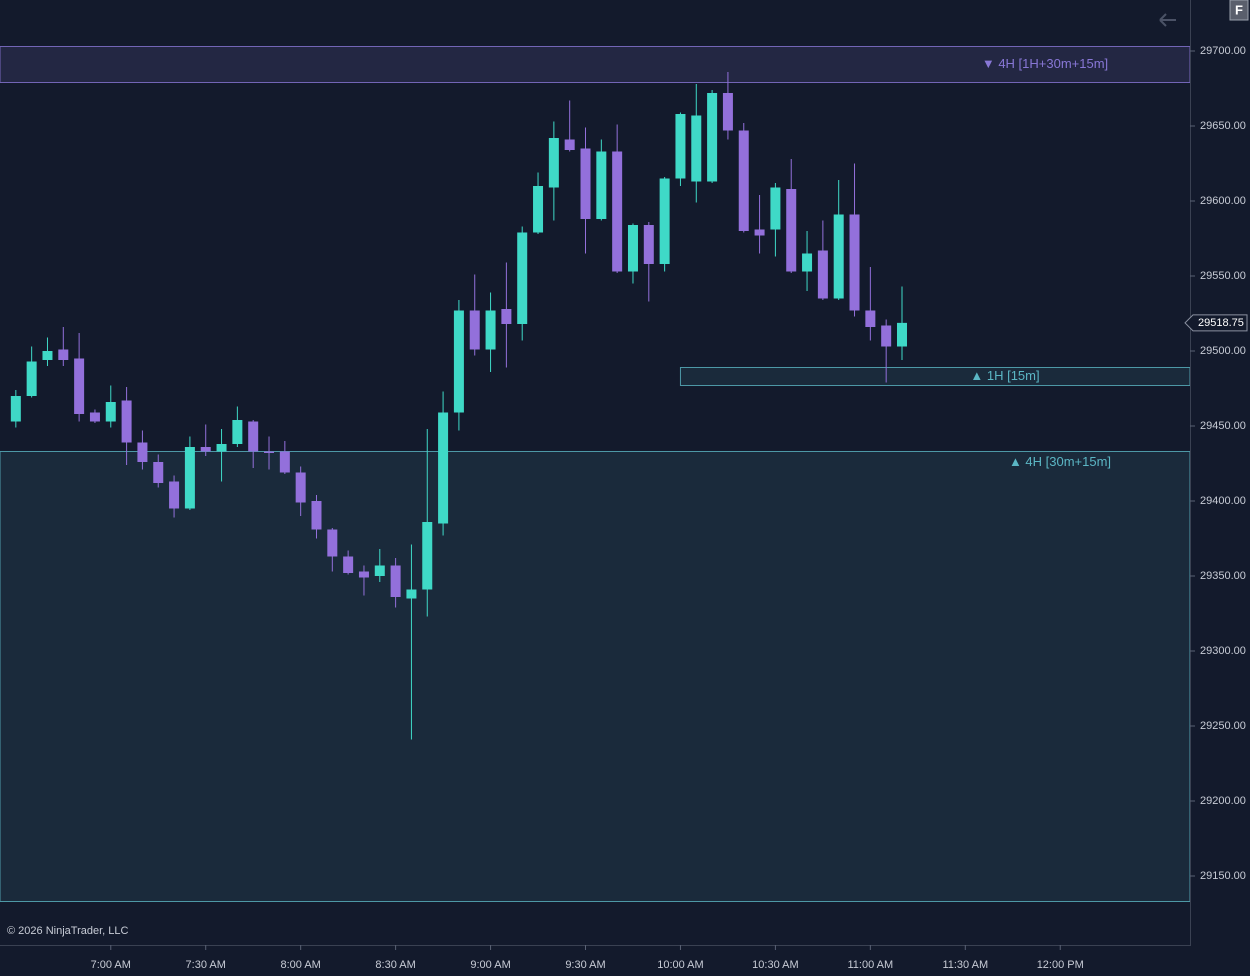  I want to click on x-tick-label: 10:00 AM, so click(680, 965).